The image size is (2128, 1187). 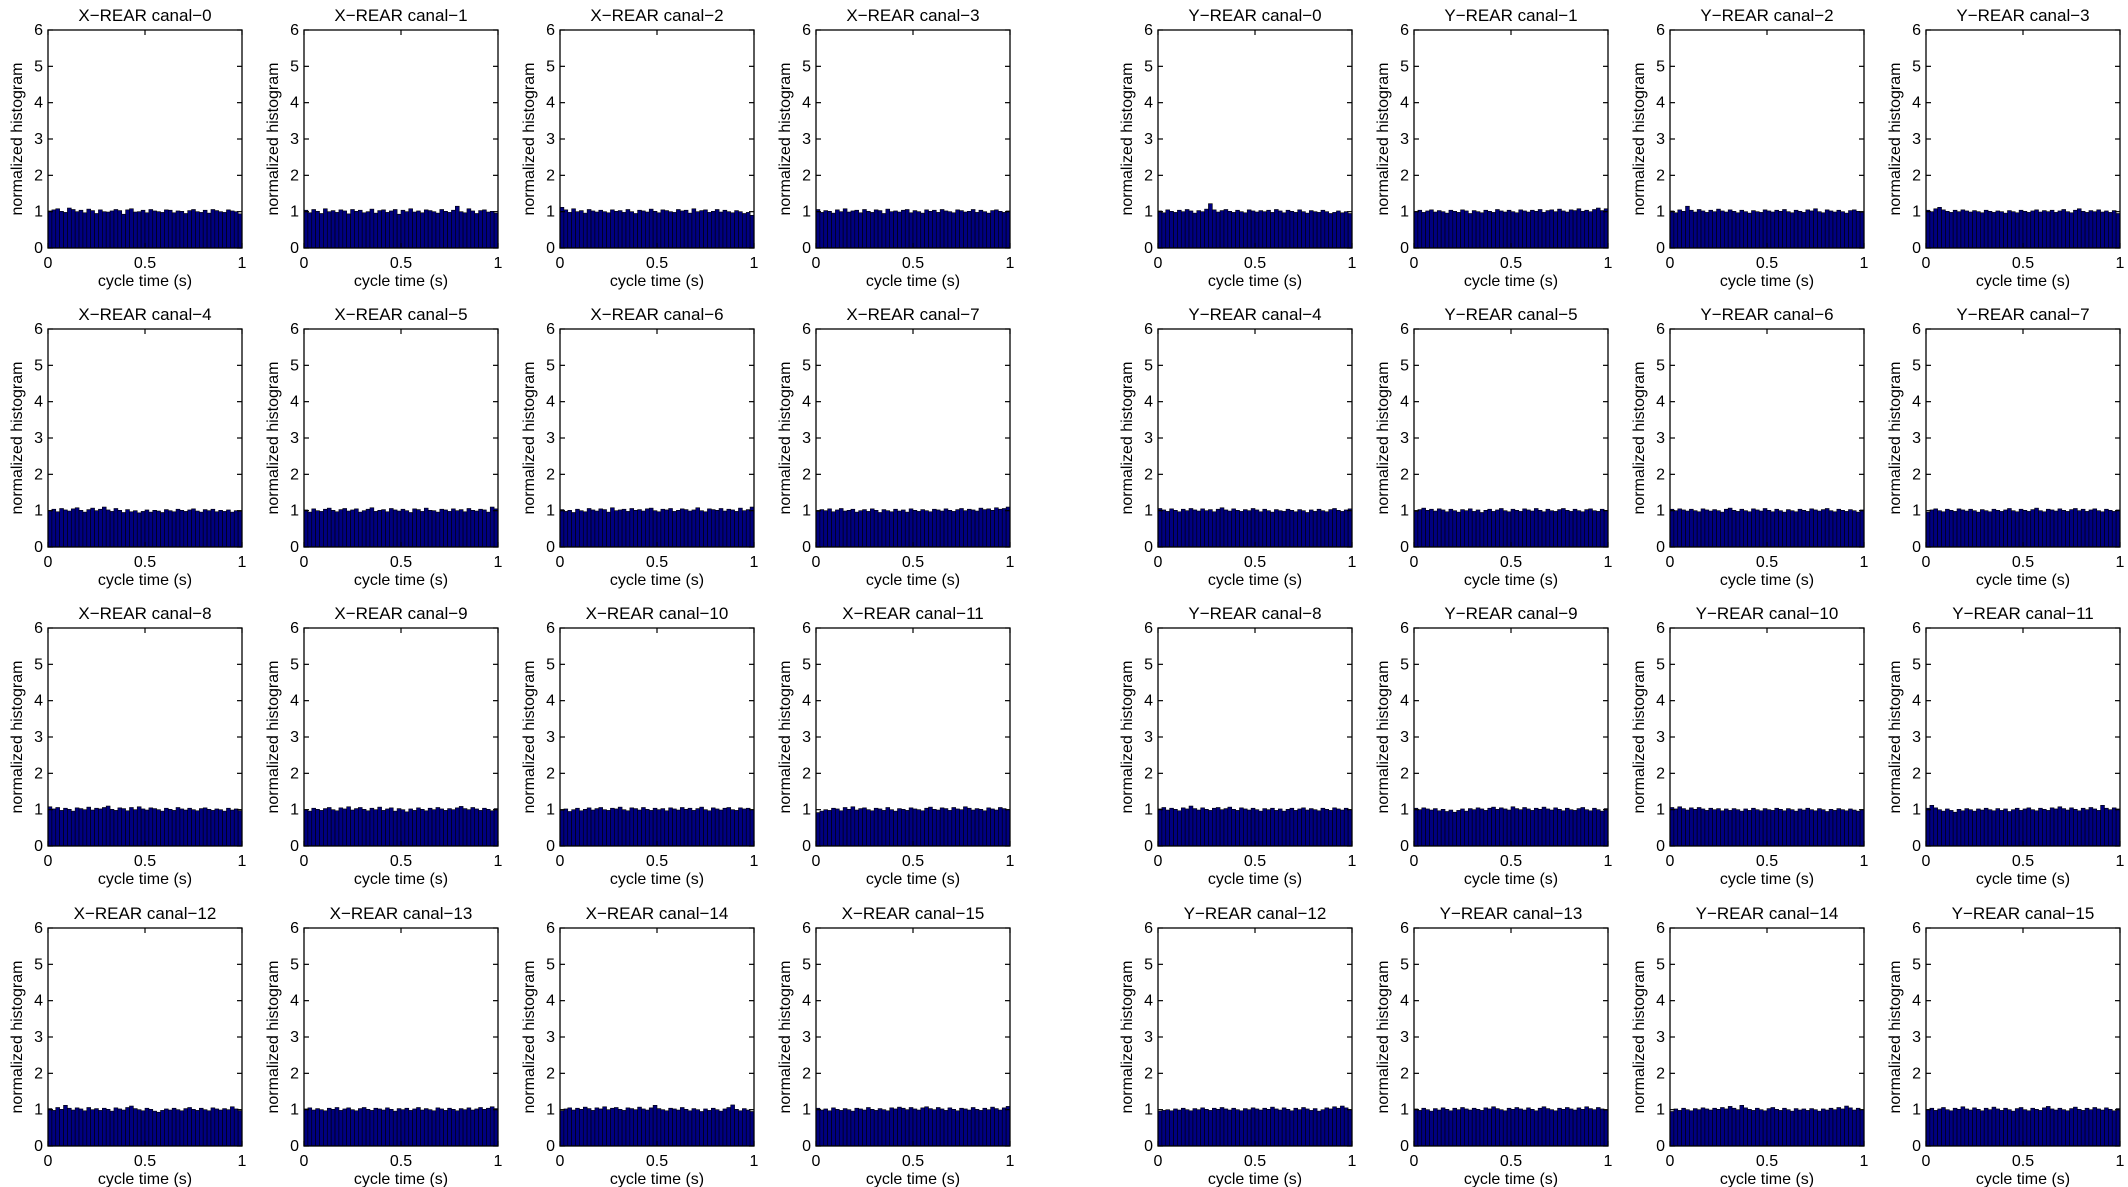 What do you see at coordinates (273, 1037) in the screenshot?
I see `y-axis-label: normalized histogram` at bounding box center [273, 1037].